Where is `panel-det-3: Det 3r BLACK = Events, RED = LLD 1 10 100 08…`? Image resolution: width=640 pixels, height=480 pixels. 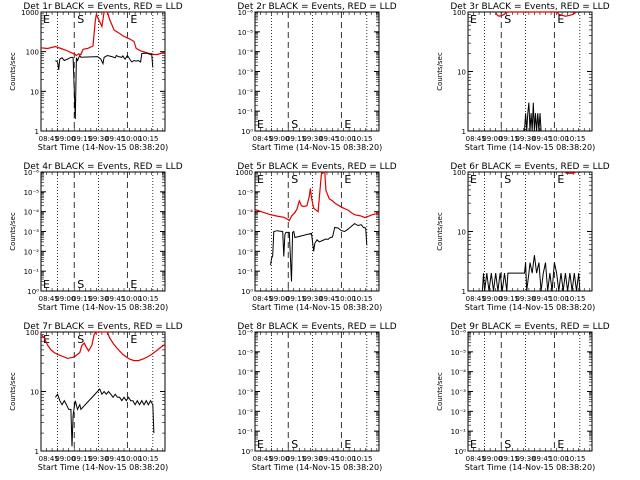
panel-det-3: Det 3r BLACK = Events, RED = LLD 1 10 100 08… is located at coordinates (523, 77).